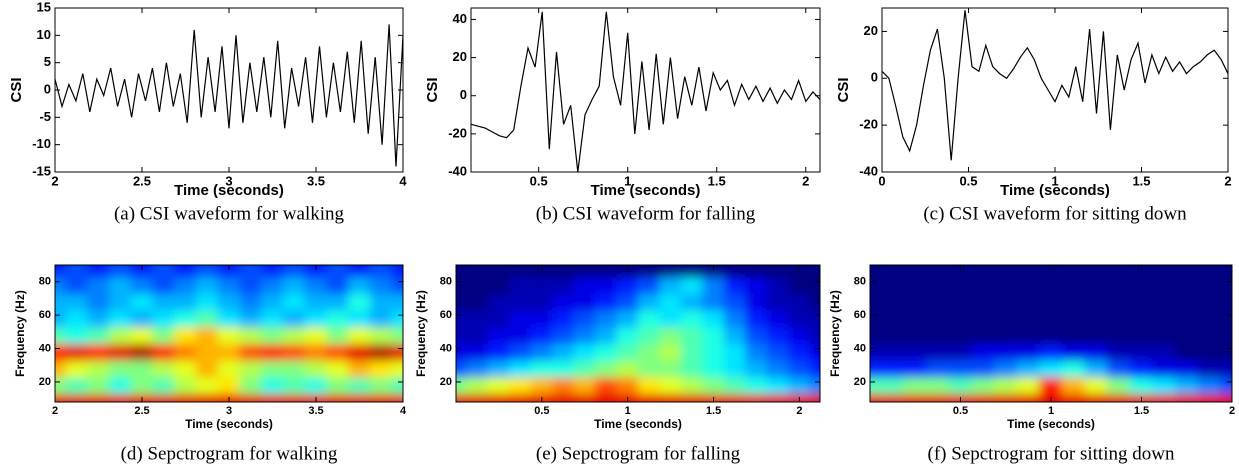  I want to click on y-tick-label: 15, so click(44, 7).